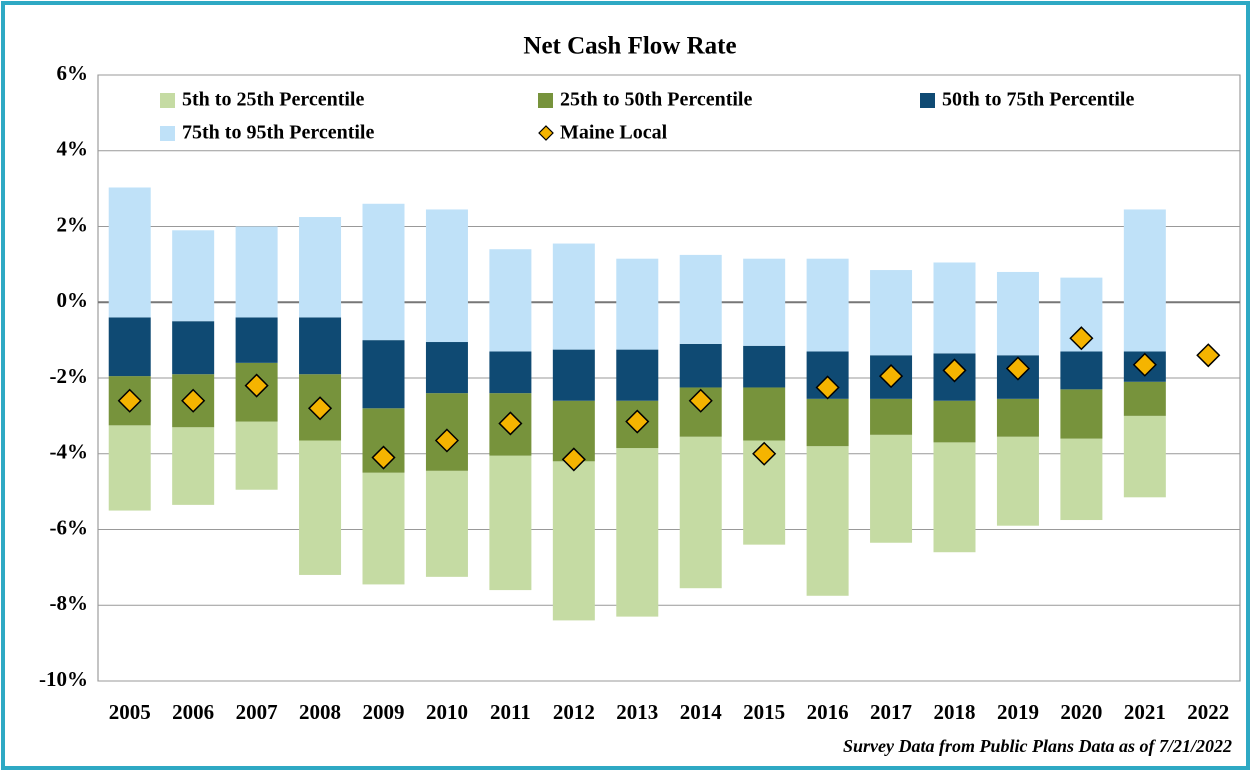 The image size is (1251, 771). Describe the element at coordinates (384, 712) in the screenshot. I see `x-tick-label: 2009` at that location.